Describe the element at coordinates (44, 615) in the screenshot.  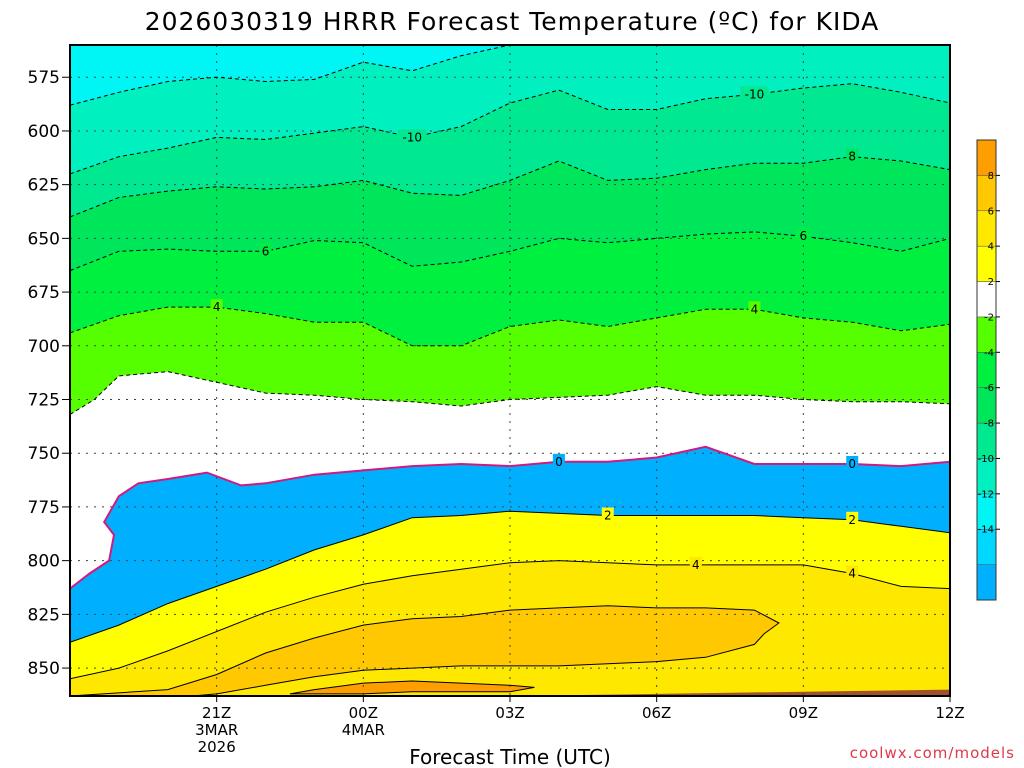
I see `y-tick-label: 825` at that location.